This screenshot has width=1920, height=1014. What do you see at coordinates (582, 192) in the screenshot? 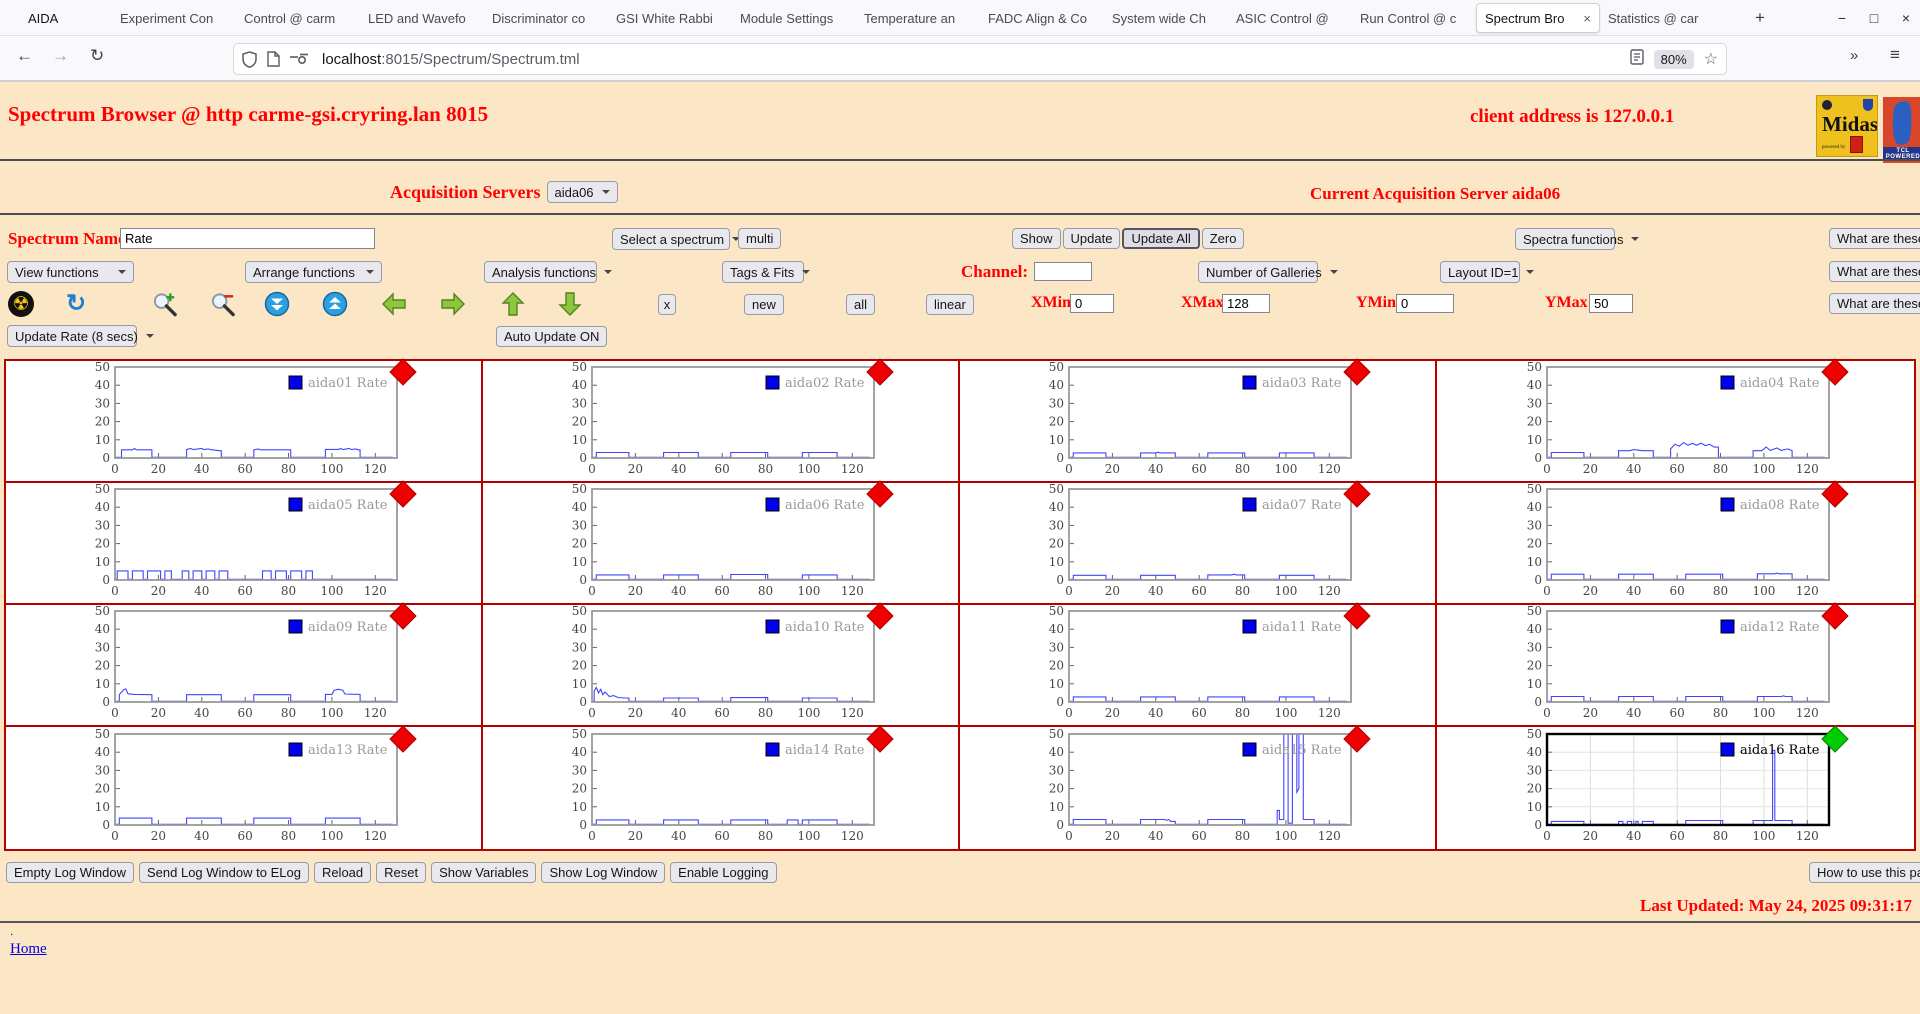
I see `acquisition-server-select: aida06` at bounding box center [582, 192].